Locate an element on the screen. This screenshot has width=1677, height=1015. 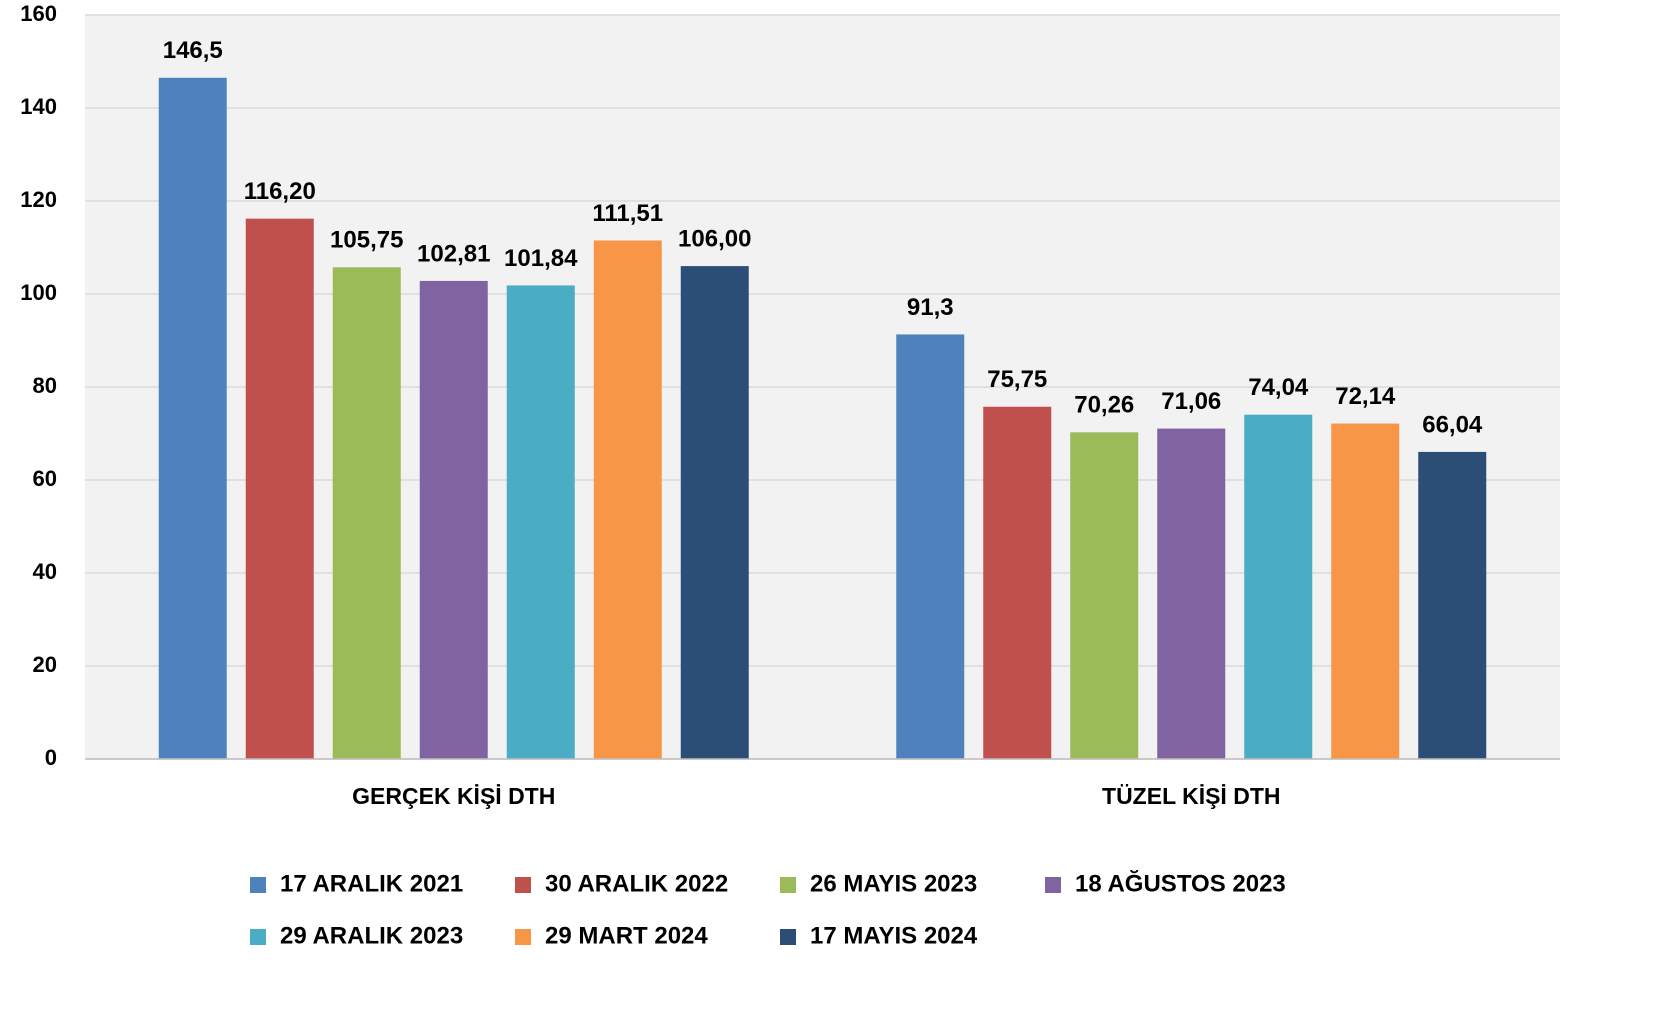
y-tick-label: 100 is located at coordinates (38, 292).